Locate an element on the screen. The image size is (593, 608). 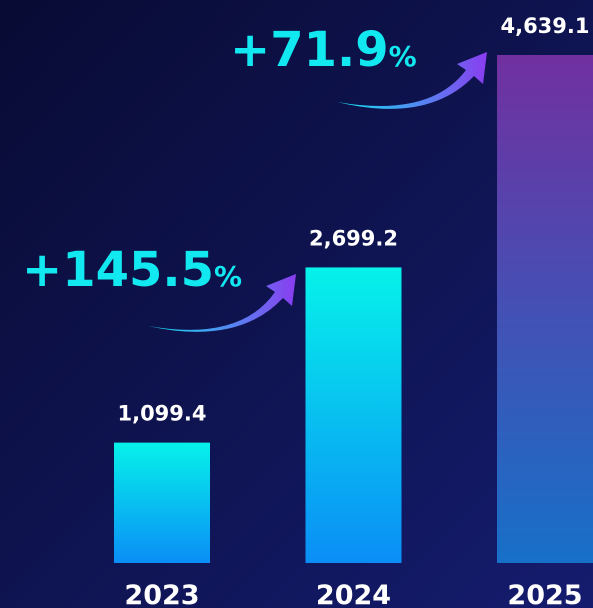
x-tick-label: 2024 is located at coordinates (353, 594).